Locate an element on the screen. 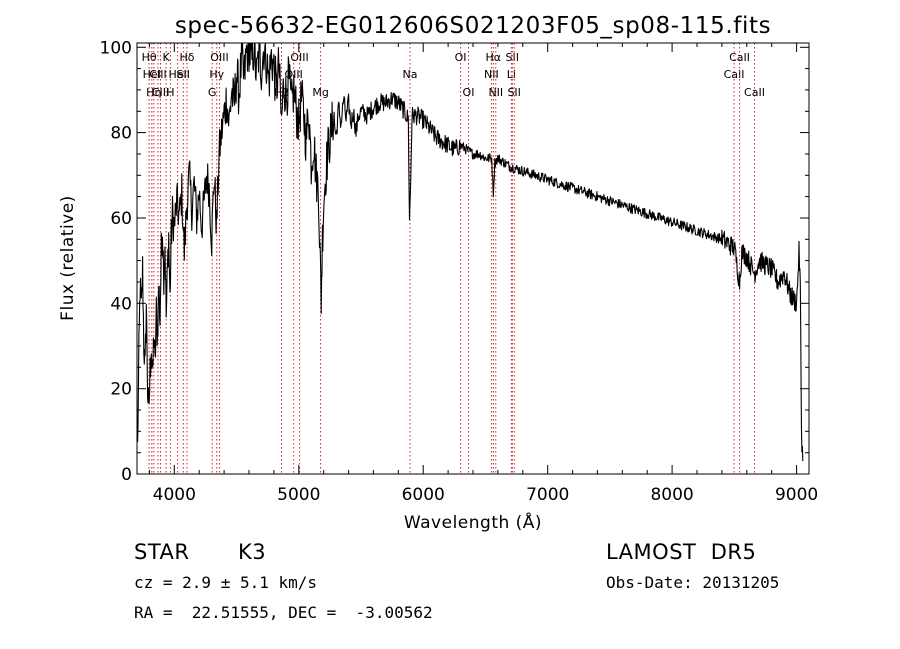 The image size is (900, 649). line-marker-label: Li is located at coordinates (511, 74).